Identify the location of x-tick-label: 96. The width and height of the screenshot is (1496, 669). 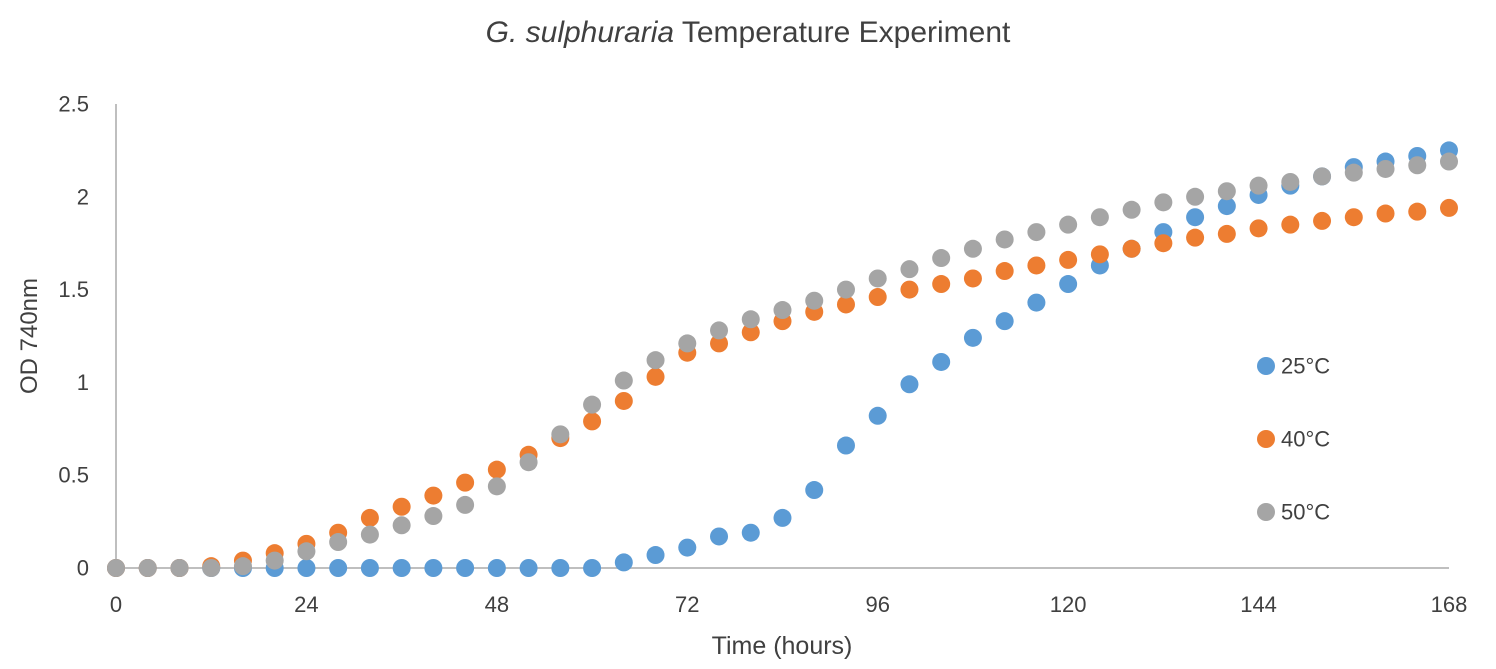
(877, 604).